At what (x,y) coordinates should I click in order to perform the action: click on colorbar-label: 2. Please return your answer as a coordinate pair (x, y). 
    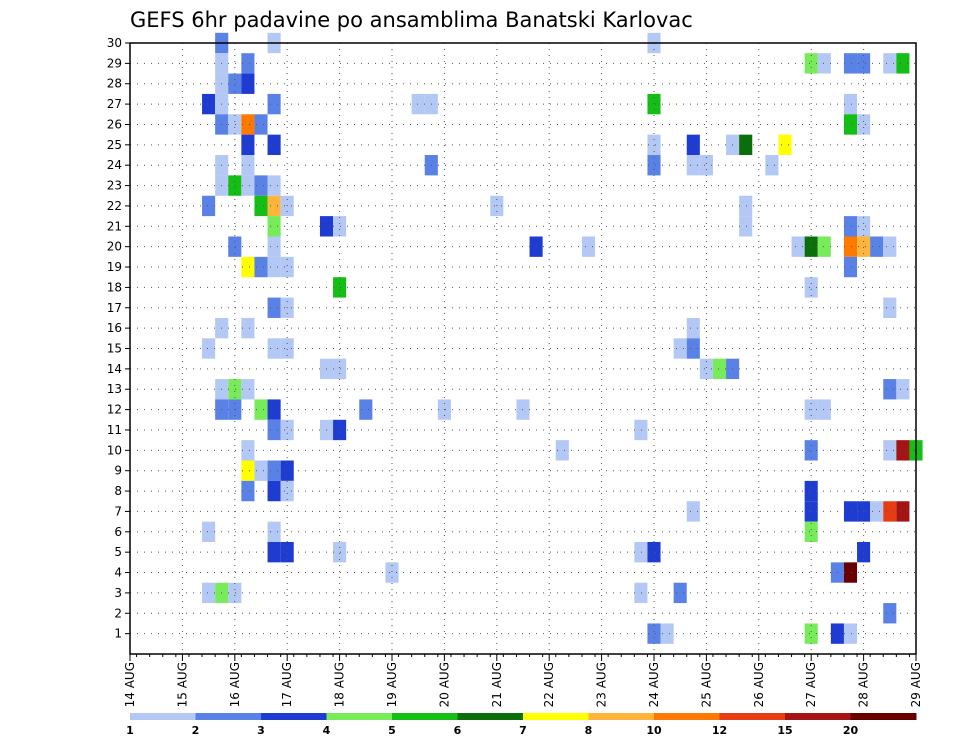
    Looking at the image, I should click on (196, 730).